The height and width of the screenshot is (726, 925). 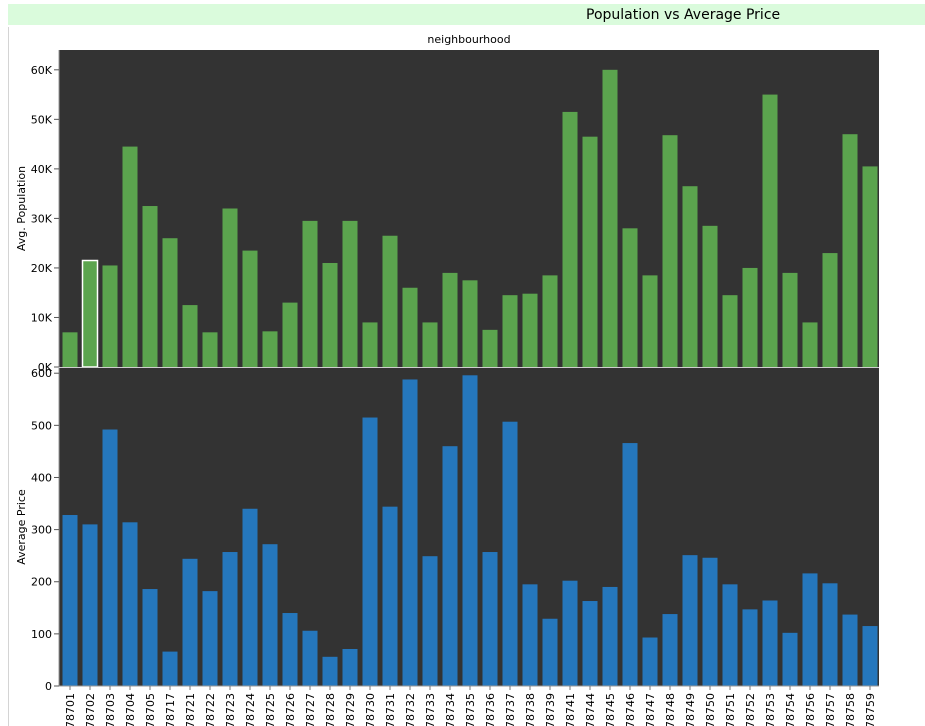 I want to click on x-tick-label: 78756, so click(x=810, y=709).